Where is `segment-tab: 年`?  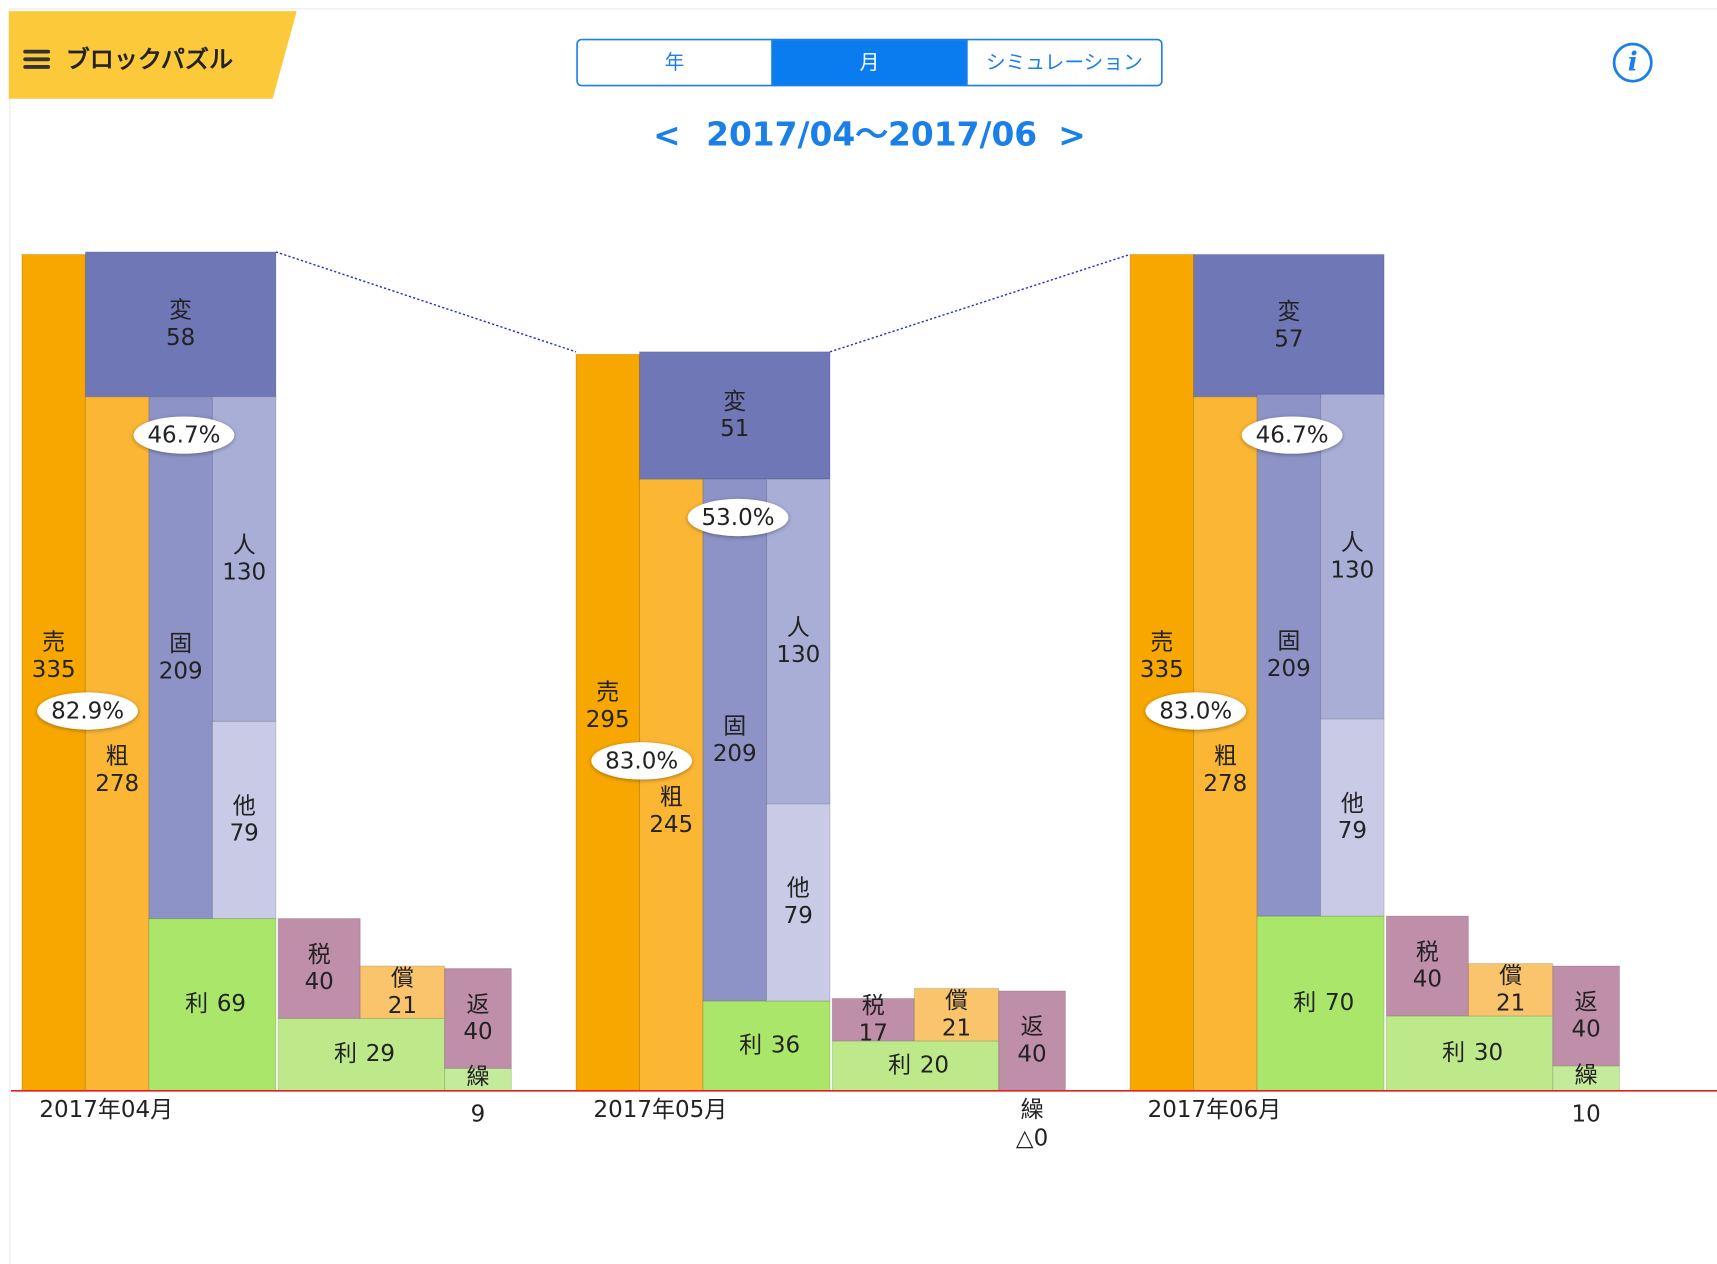
segment-tab: 年 is located at coordinates (675, 62).